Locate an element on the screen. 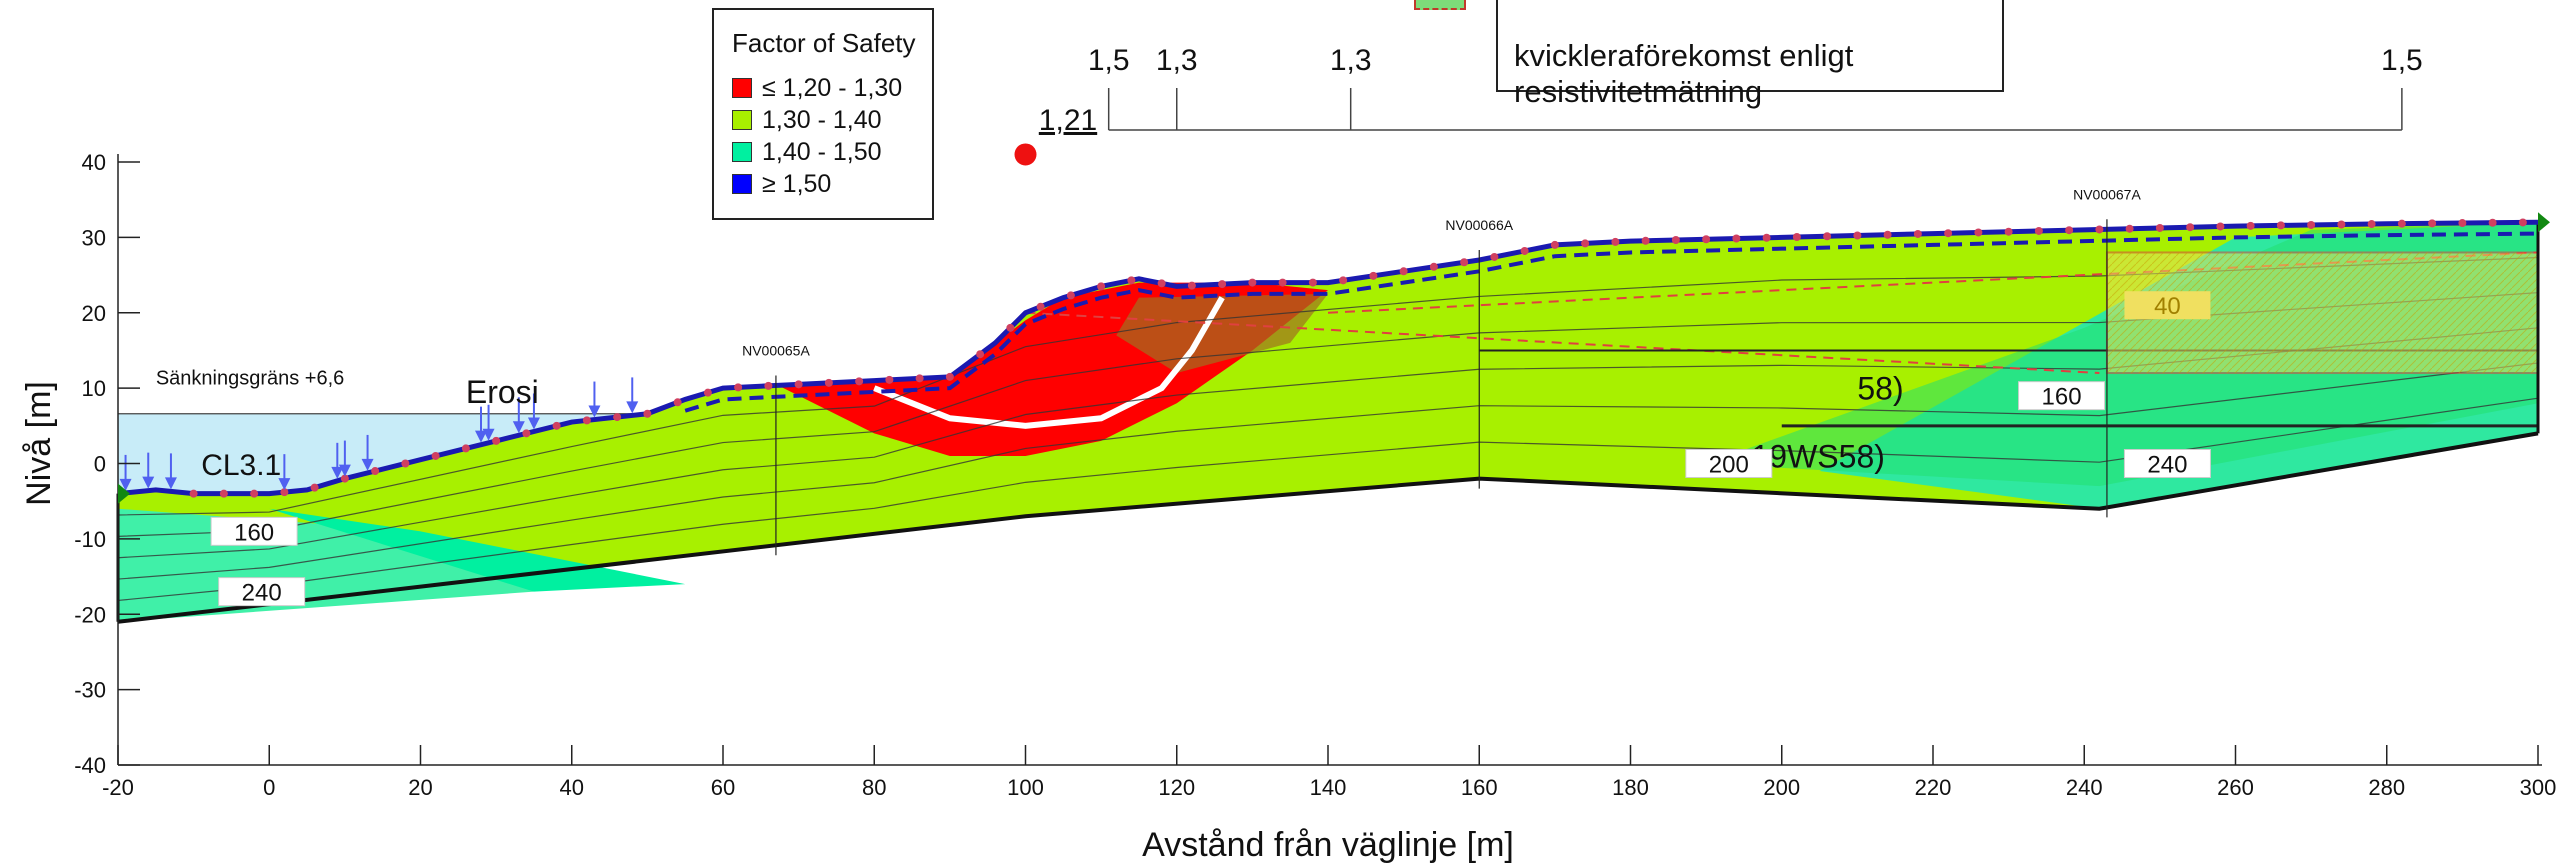 The width and height of the screenshot is (2576, 866). x-tick-label: 280 is located at coordinates (2386, 787).